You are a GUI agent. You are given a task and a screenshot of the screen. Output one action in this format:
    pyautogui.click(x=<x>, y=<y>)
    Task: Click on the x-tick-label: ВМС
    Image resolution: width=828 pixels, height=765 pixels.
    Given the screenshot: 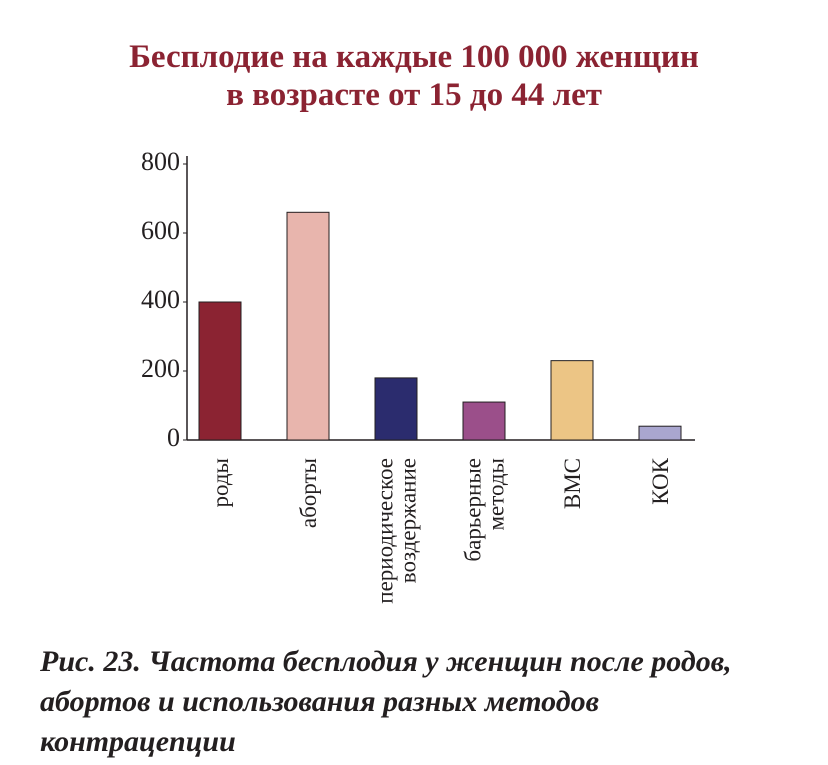 What is the action you would take?
    pyautogui.click(x=572, y=483)
    